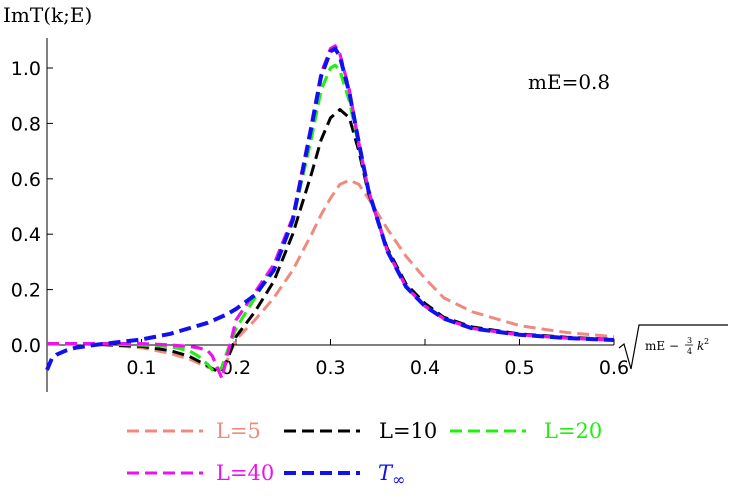 This screenshot has width=731, height=502. What do you see at coordinates (425, 368) in the screenshot?
I see `x-tick-label: 0.4` at bounding box center [425, 368].